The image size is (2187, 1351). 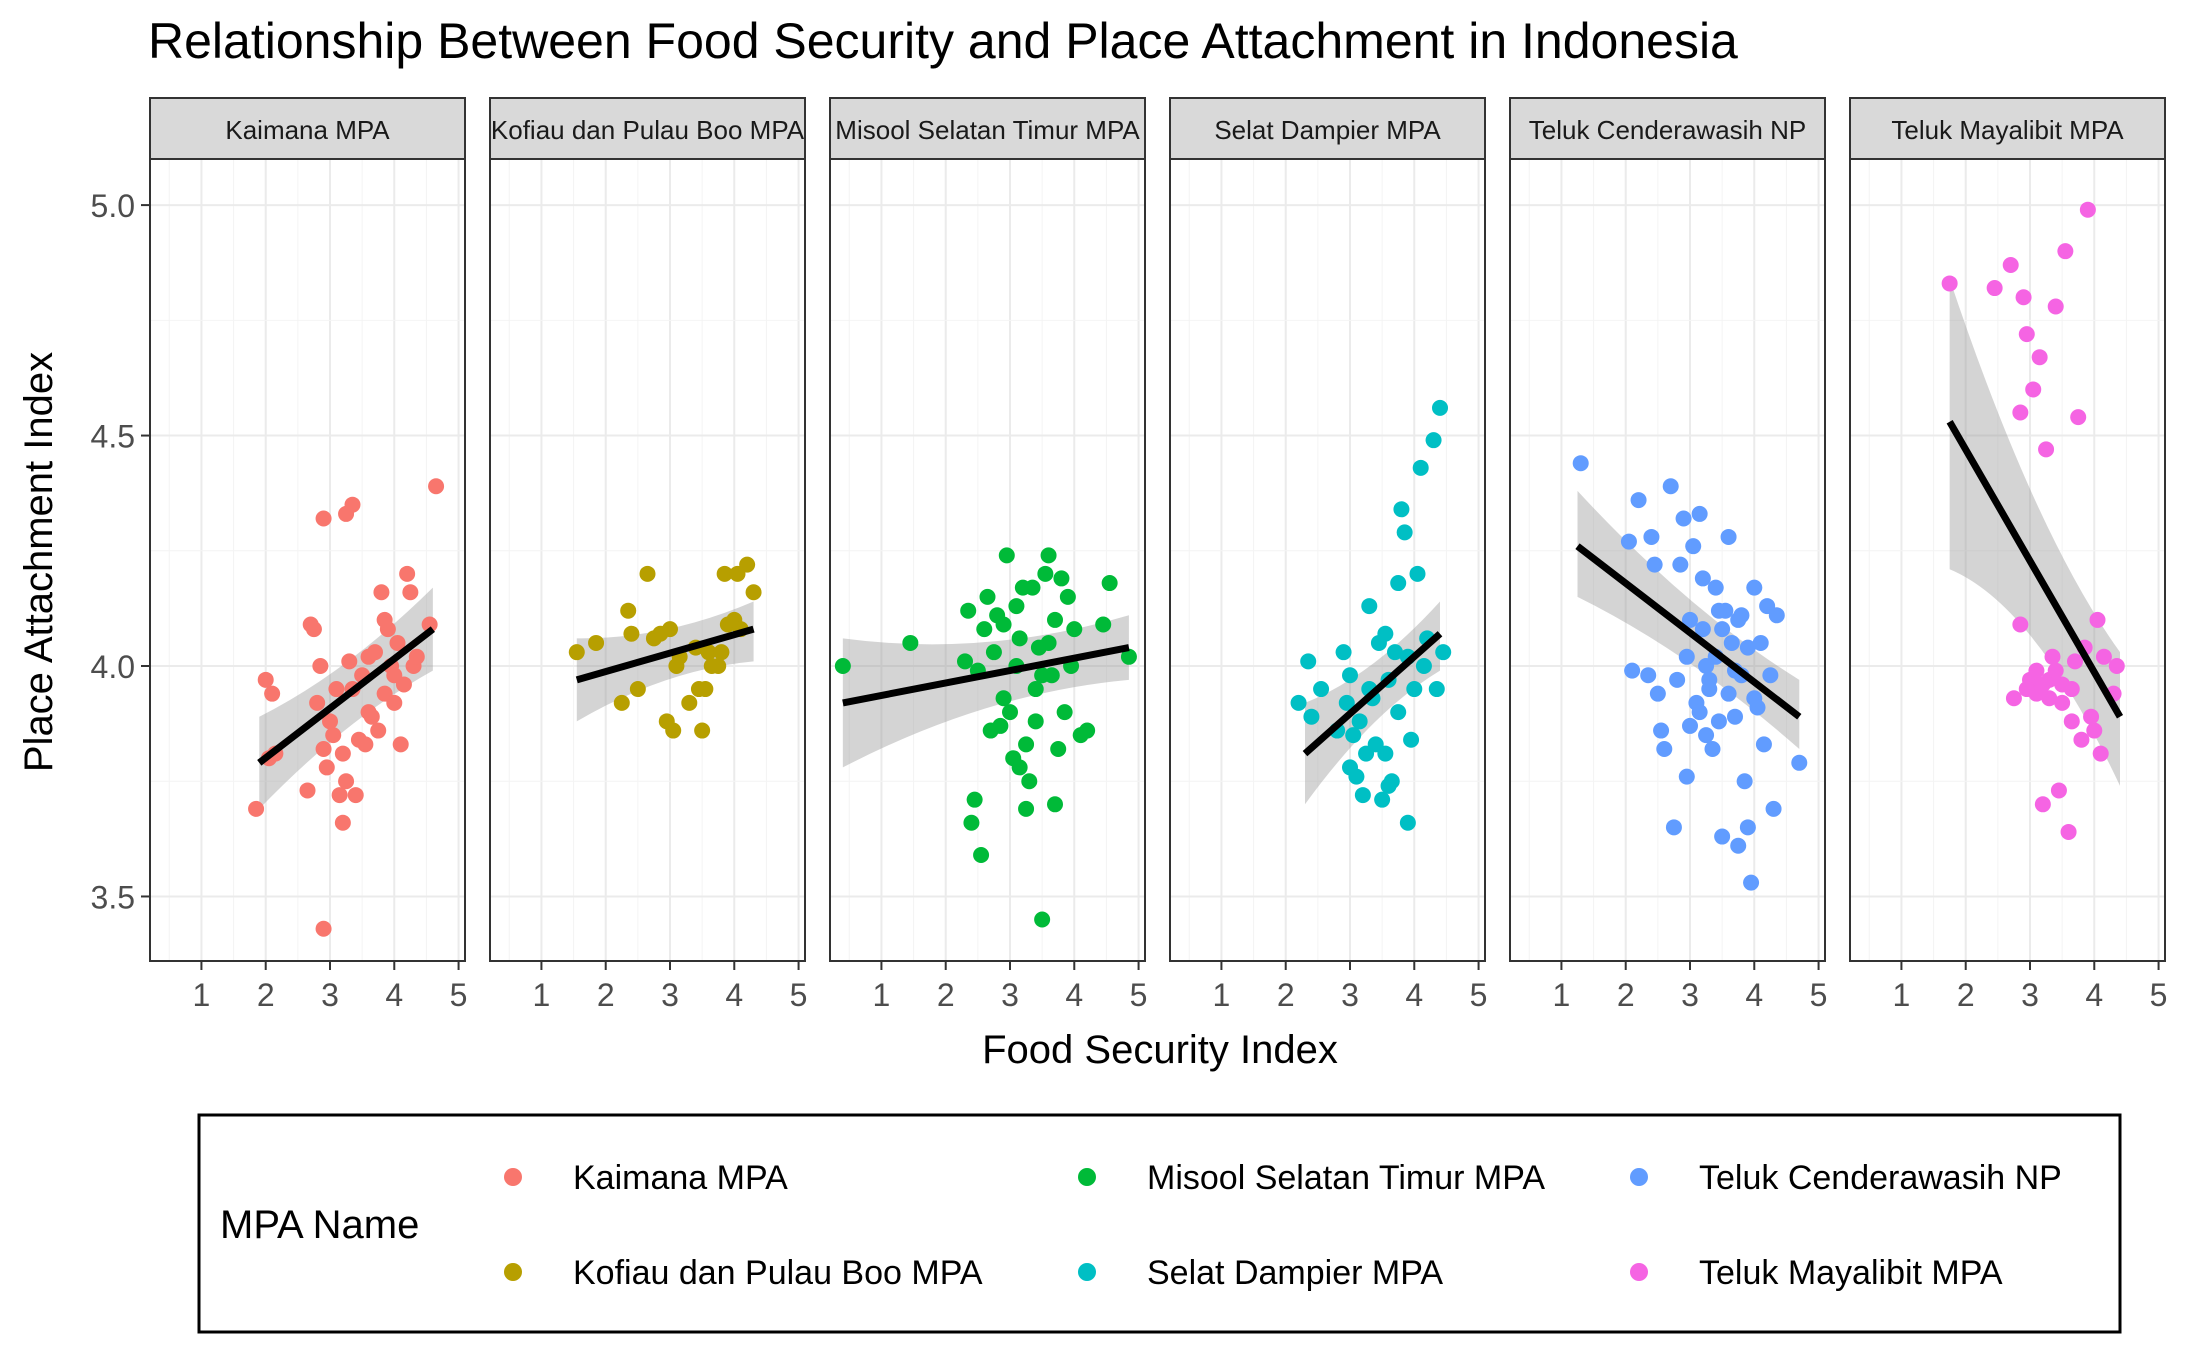 I want to click on x-tick-label: 5, so click(x=459, y=995).